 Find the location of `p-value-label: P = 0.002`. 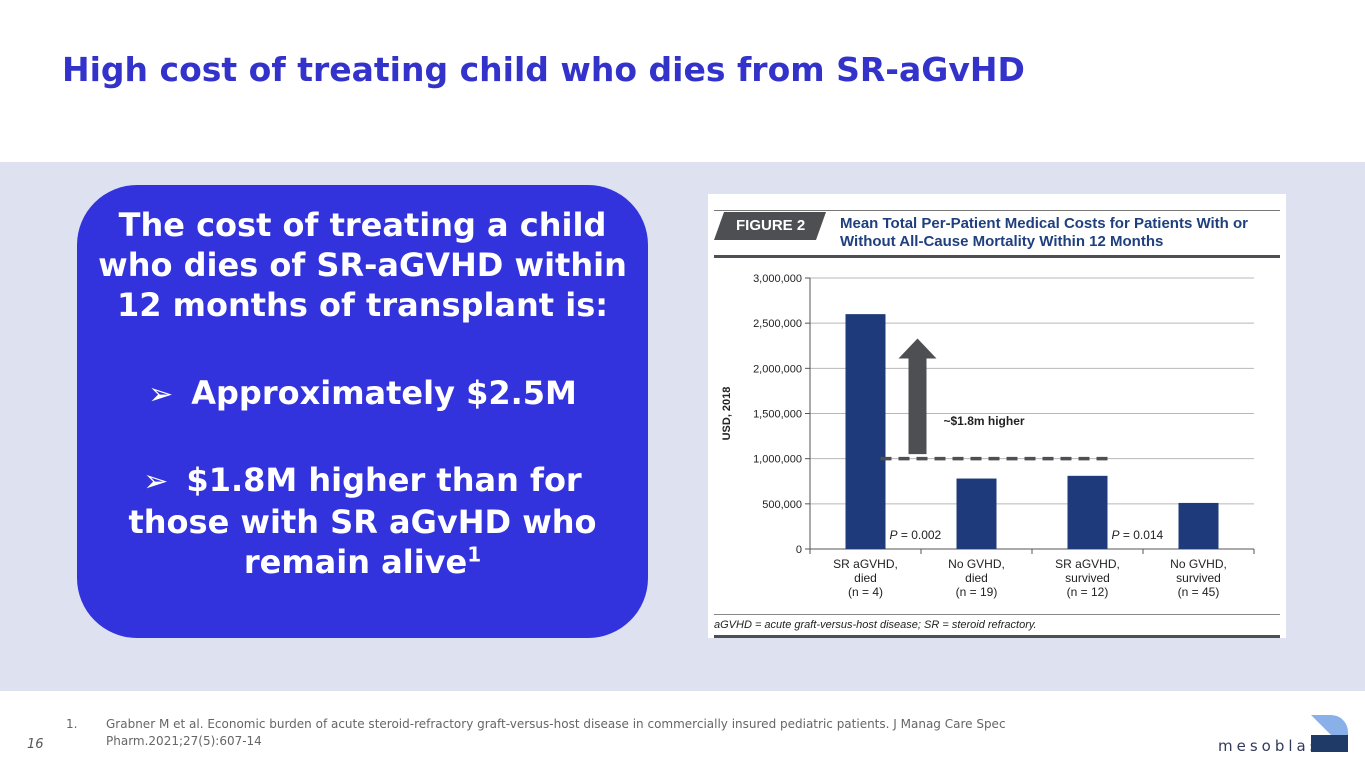

p-value-label: P = 0.002 is located at coordinates (916, 535).